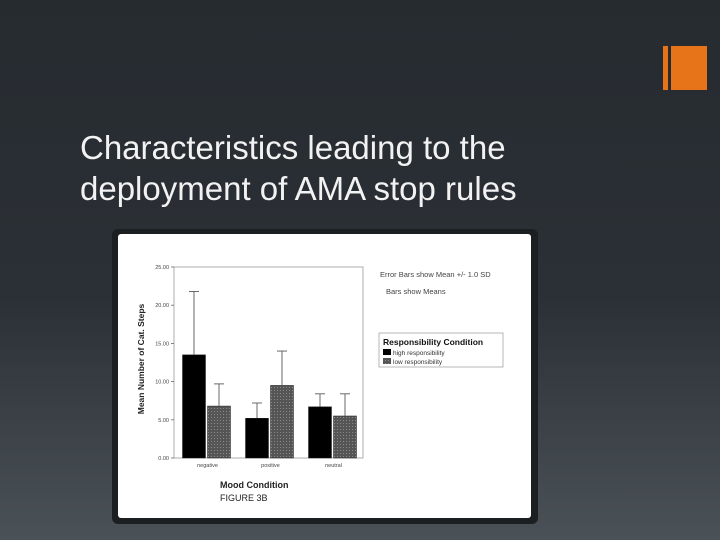 The image size is (720, 540). What do you see at coordinates (433, 342) in the screenshot?
I see `legend-title: Responsibility Condition` at bounding box center [433, 342].